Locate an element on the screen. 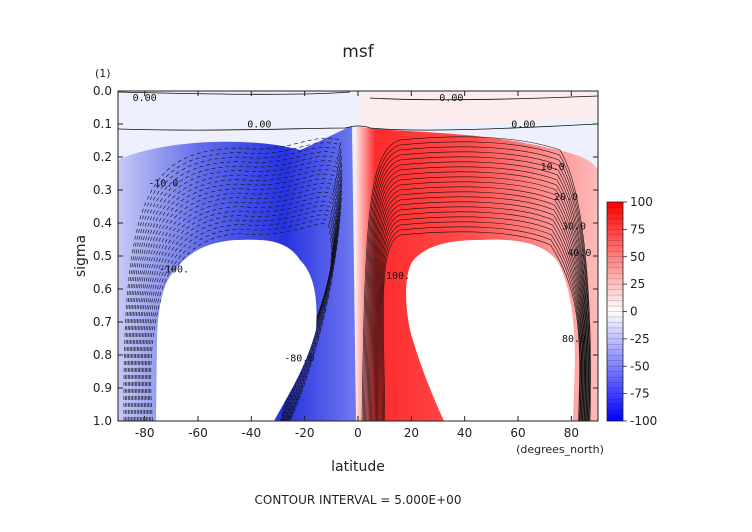 The width and height of the screenshot is (752, 532). y-tick-label: 0.3 is located at coordinates (102, 190).